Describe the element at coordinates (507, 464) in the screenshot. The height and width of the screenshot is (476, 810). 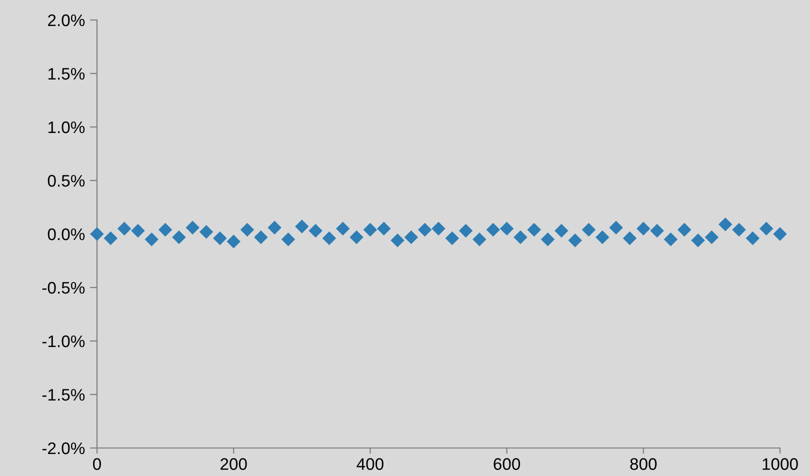
I see `x-tick-label: 600` at that location.